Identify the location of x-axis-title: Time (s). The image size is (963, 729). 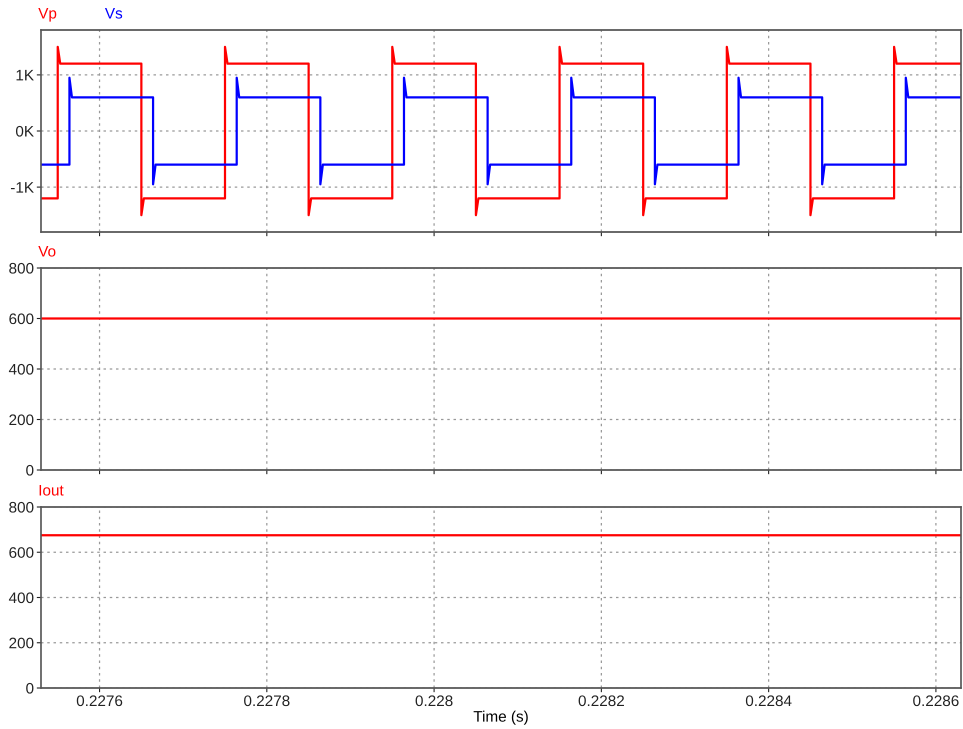
(501, 717).